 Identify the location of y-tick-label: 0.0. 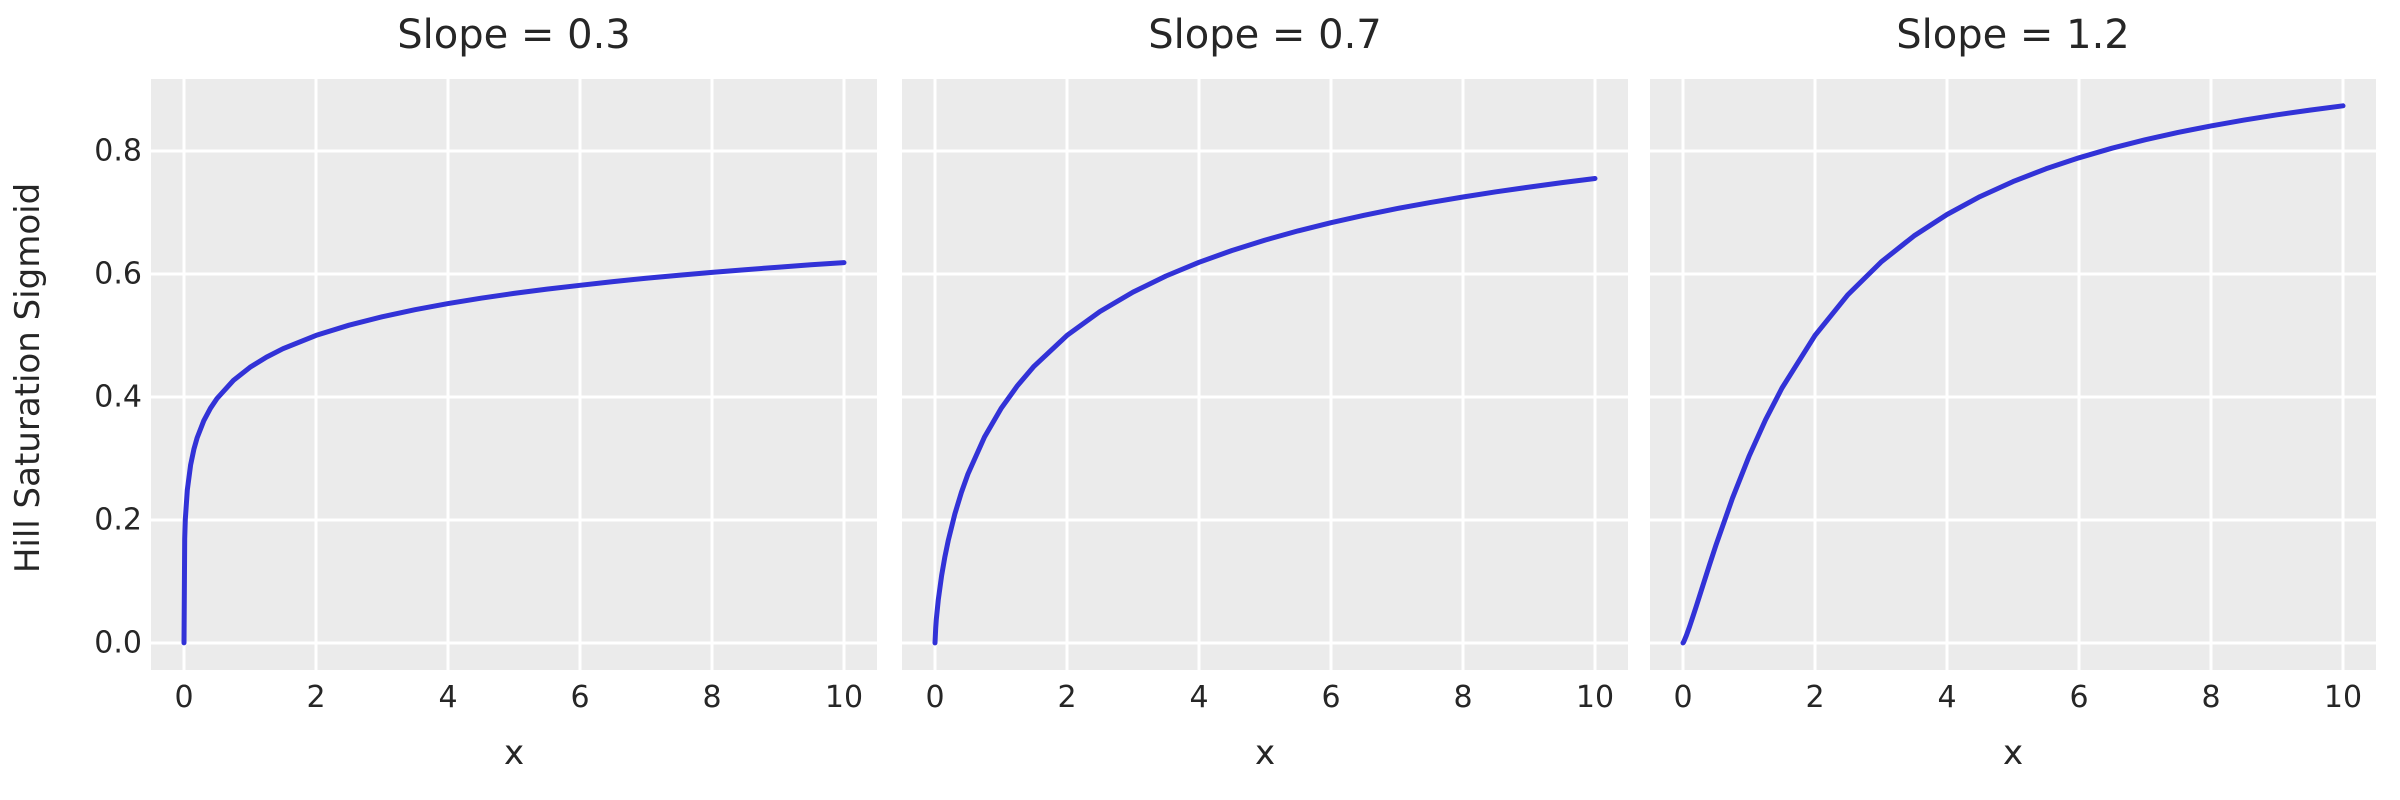
(118, 643).